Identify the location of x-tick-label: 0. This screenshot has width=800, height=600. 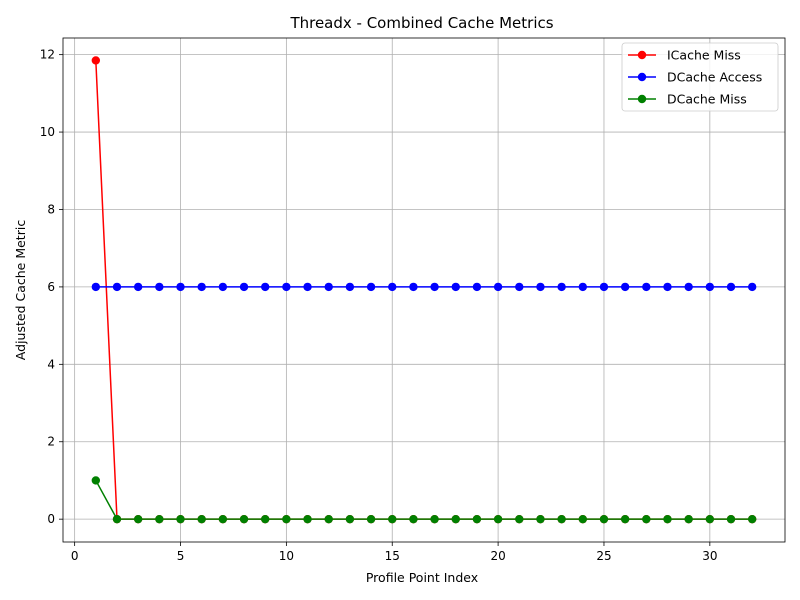
(75, 556).